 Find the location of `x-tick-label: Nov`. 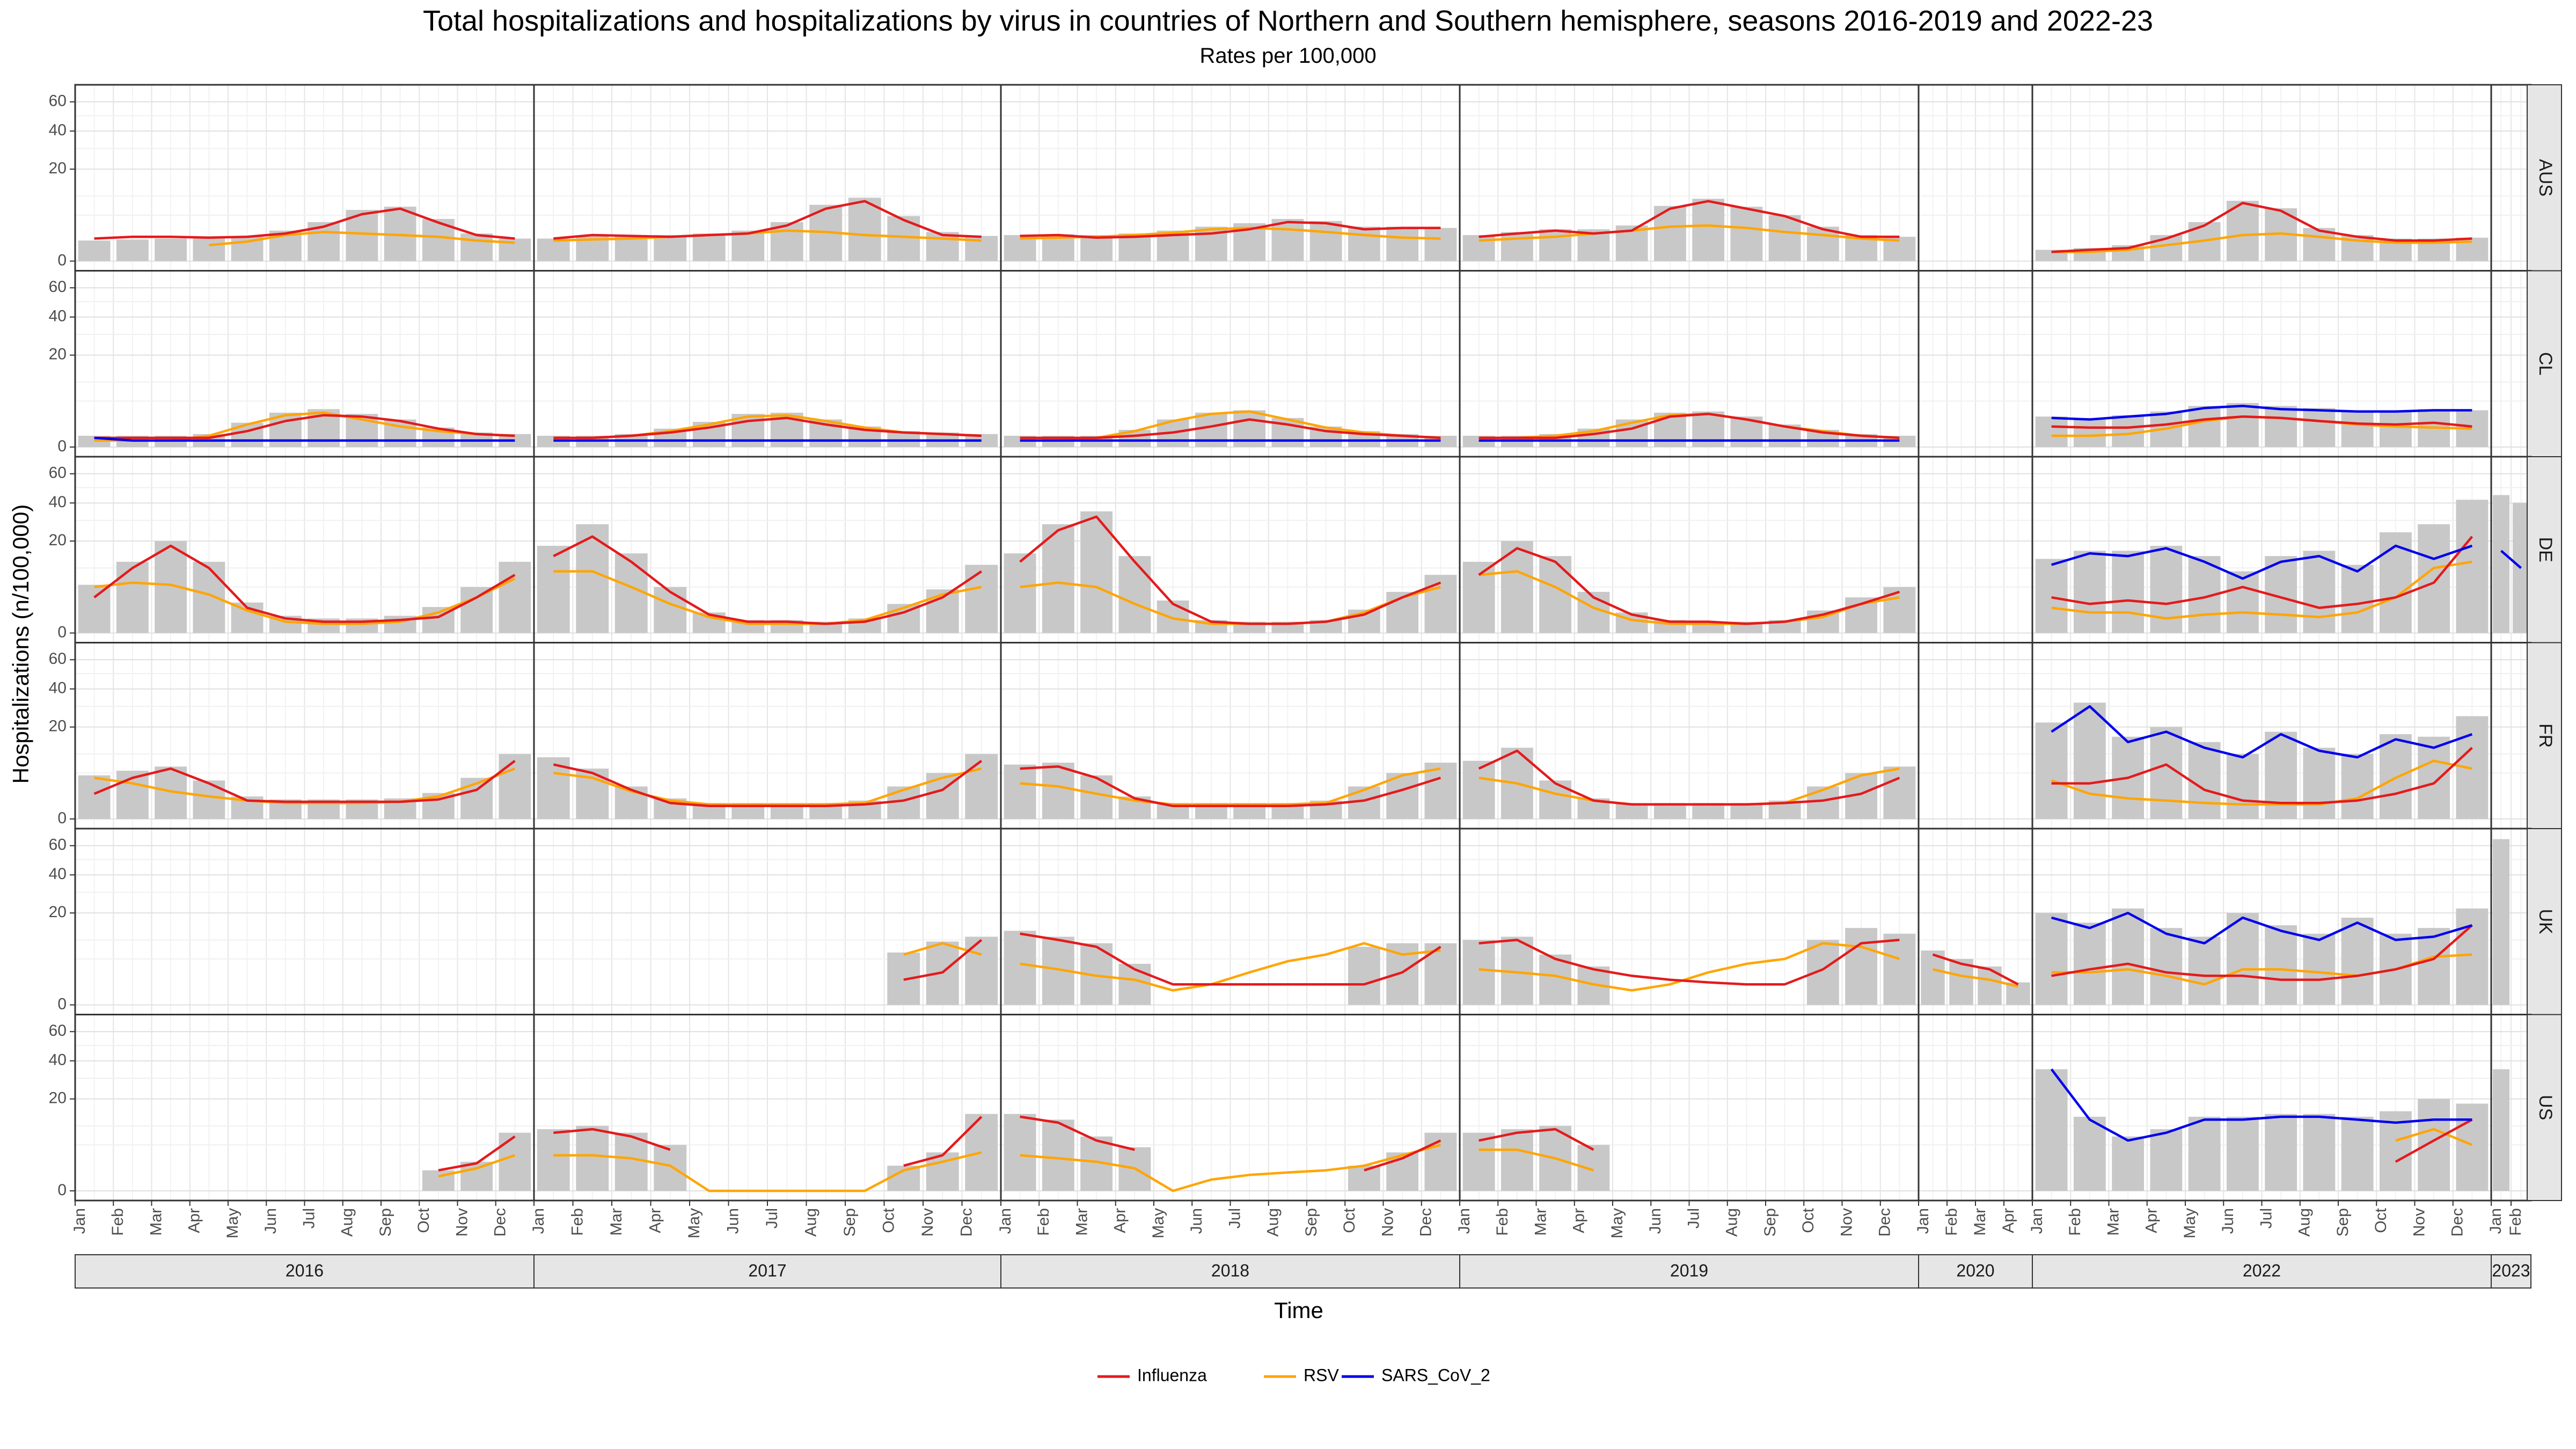

x-tick-label: Nov is located at coordinates (2419, 1222).